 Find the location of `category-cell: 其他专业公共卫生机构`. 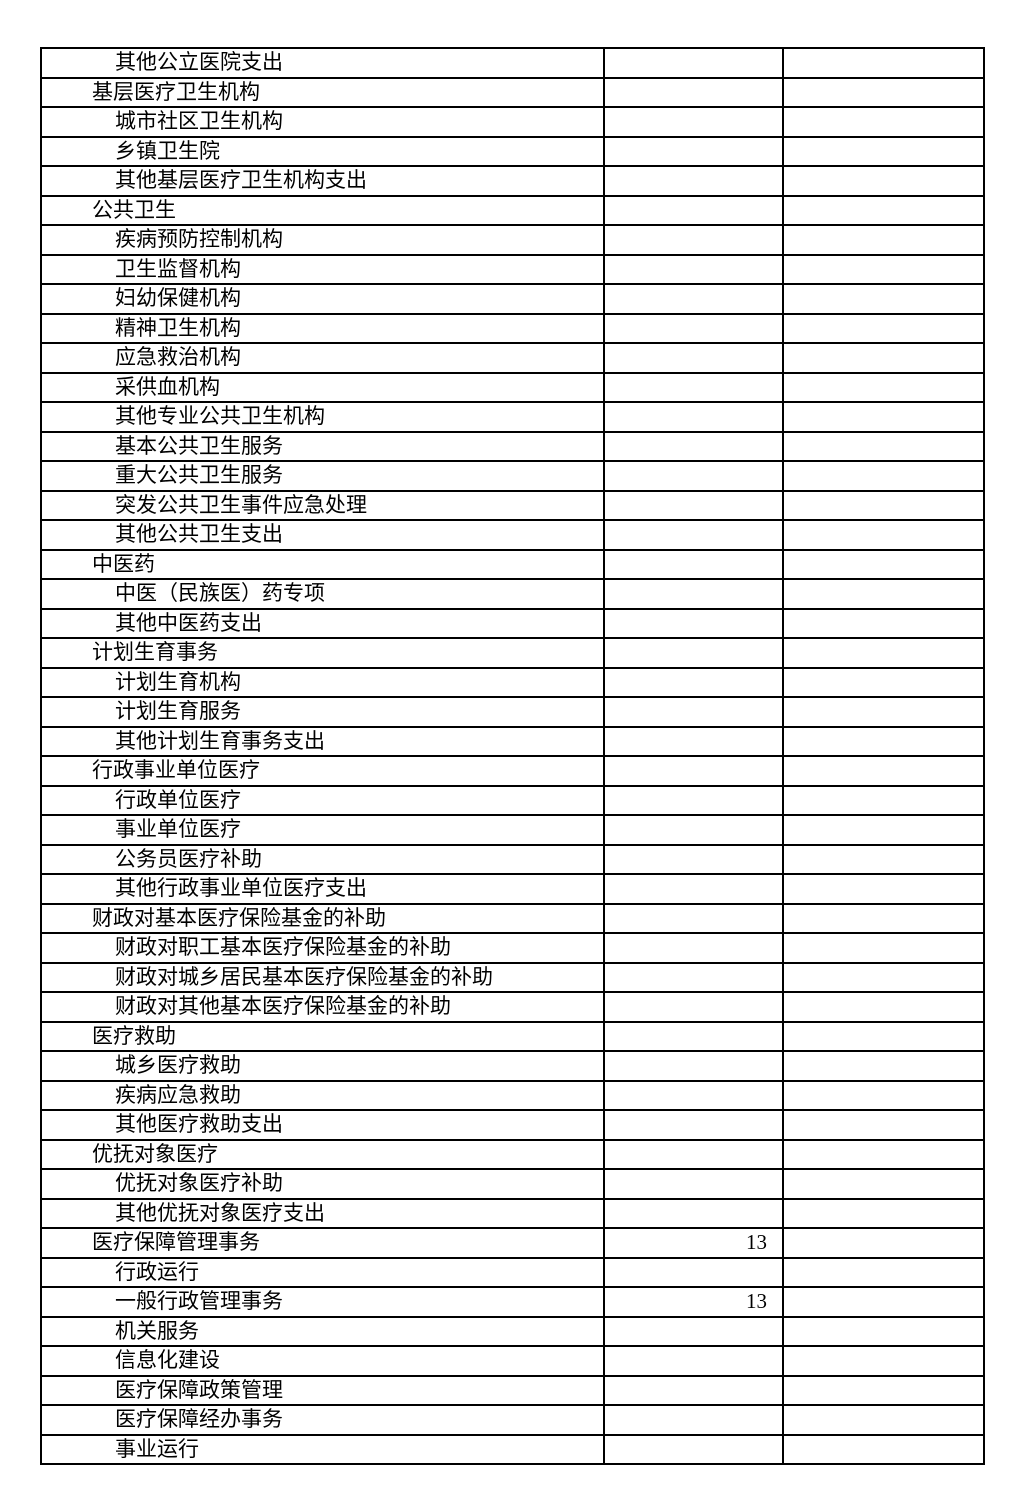

category-cell: 其他专业公共卫生机构 is located at coordinates (322, 417).